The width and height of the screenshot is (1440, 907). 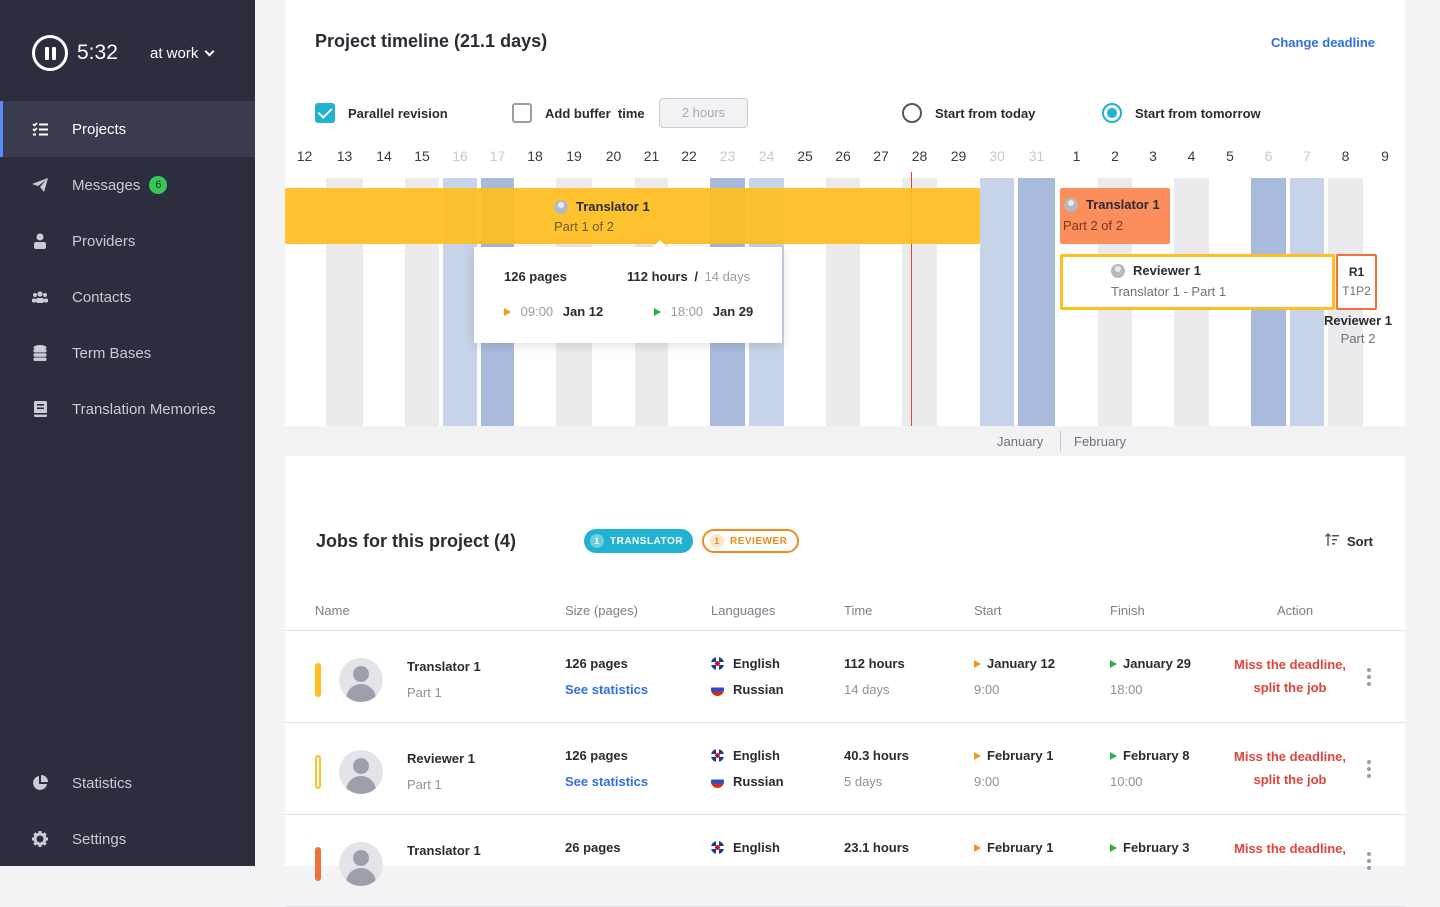 I want to click on sort-icon, so click(x=1332, y=541).